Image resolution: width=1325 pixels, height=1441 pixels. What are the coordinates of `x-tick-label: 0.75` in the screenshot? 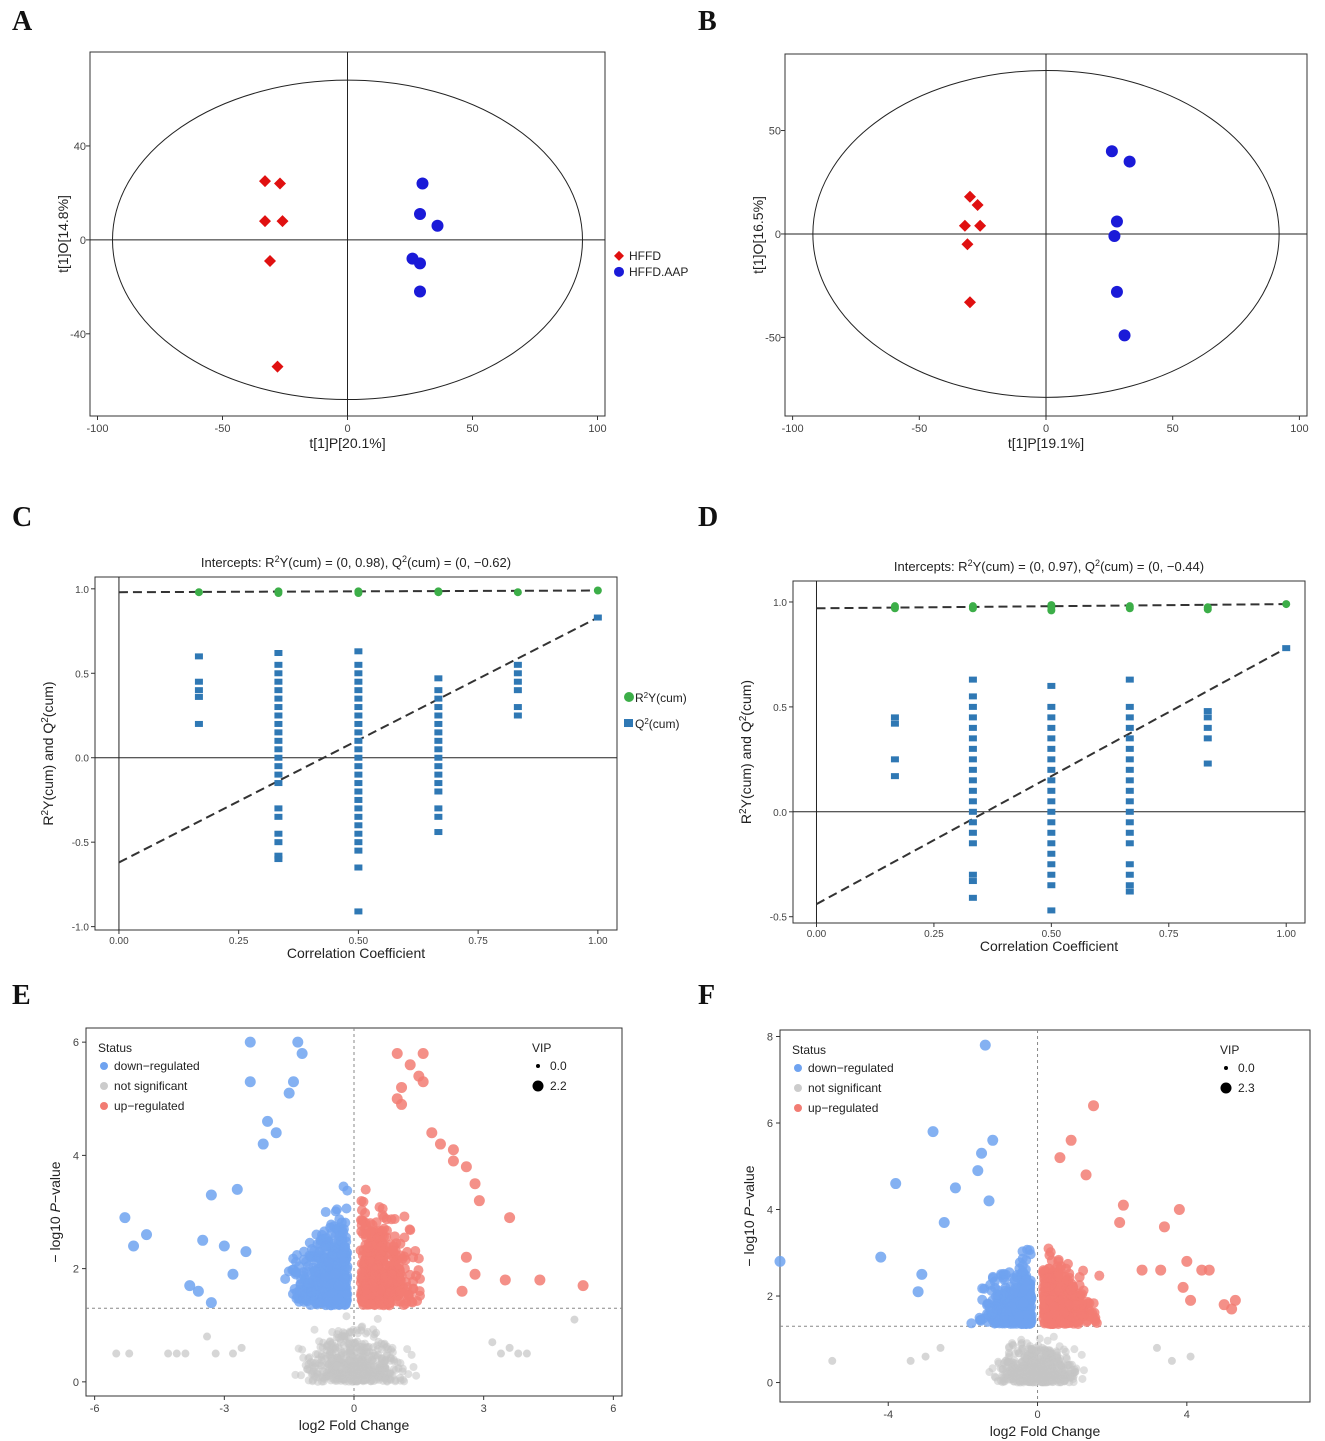 It's located at (1169, 934).